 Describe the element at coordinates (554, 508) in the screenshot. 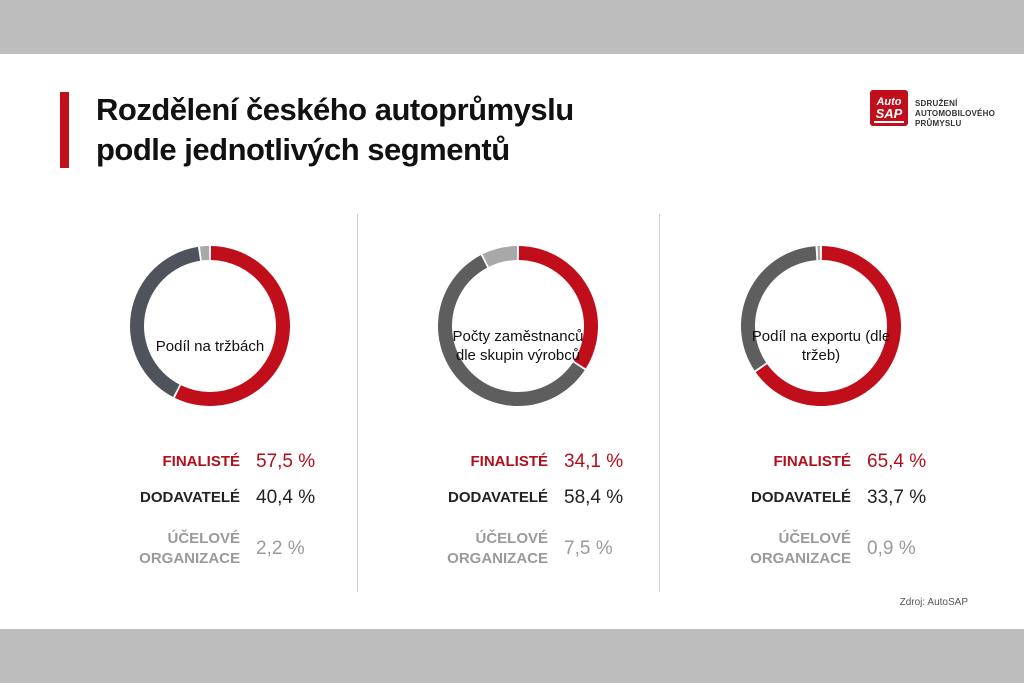

I see `legend-row-suppliers: DODAVATELÉ 58,4 %` at that location.